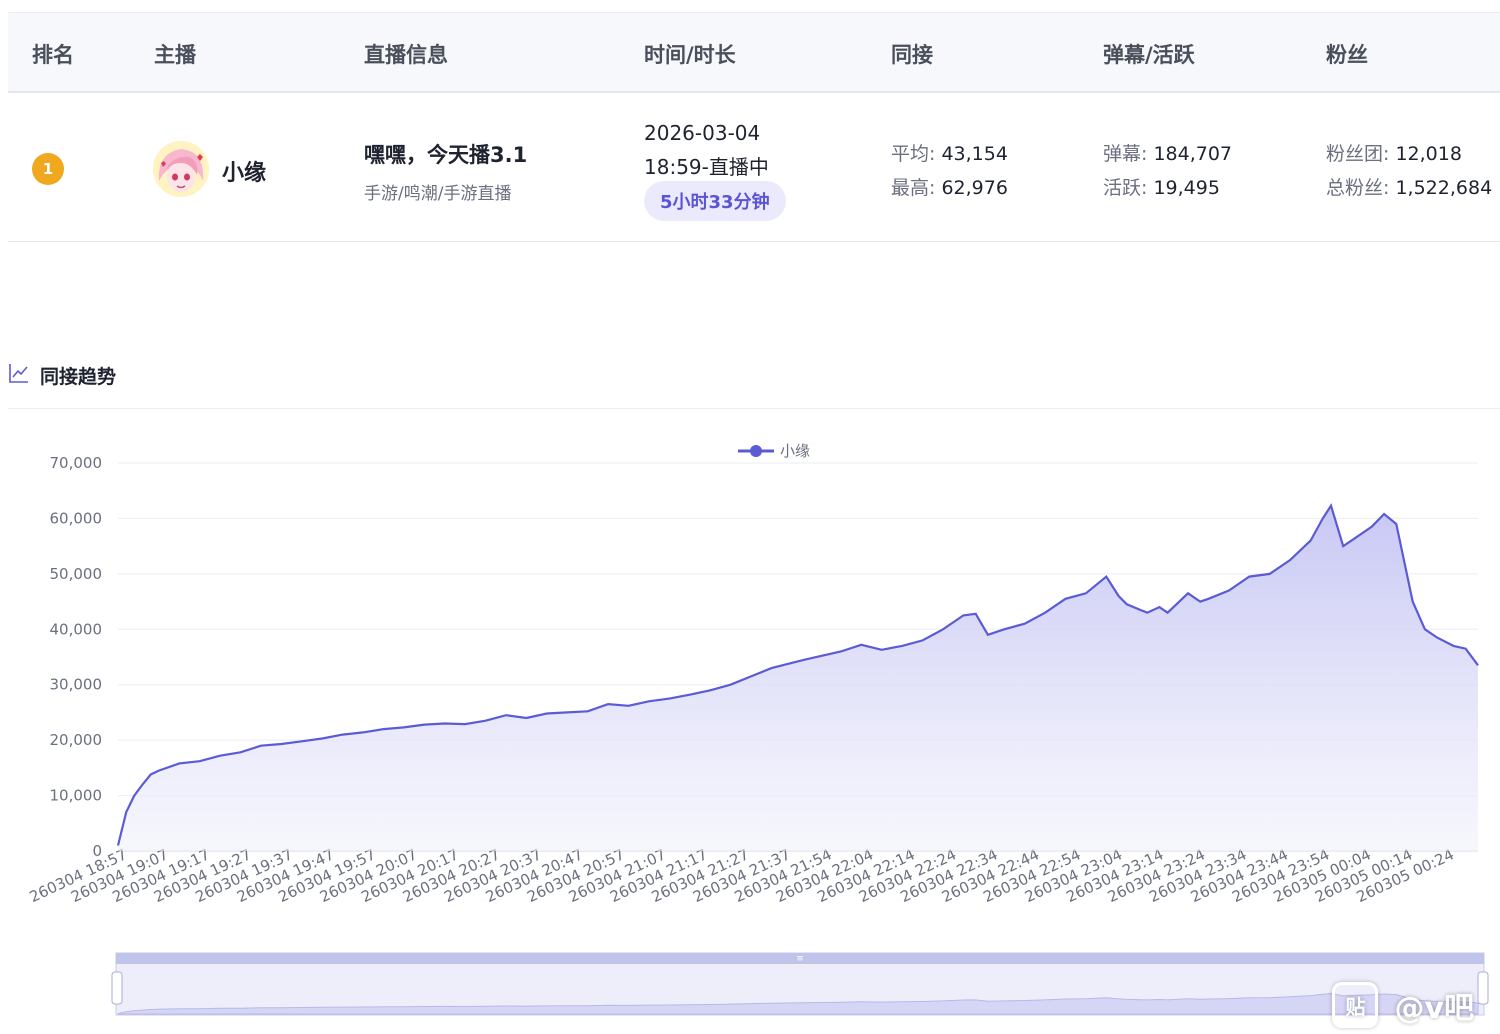  I want to click on streamer-name: 小缘, so click(244, 173).